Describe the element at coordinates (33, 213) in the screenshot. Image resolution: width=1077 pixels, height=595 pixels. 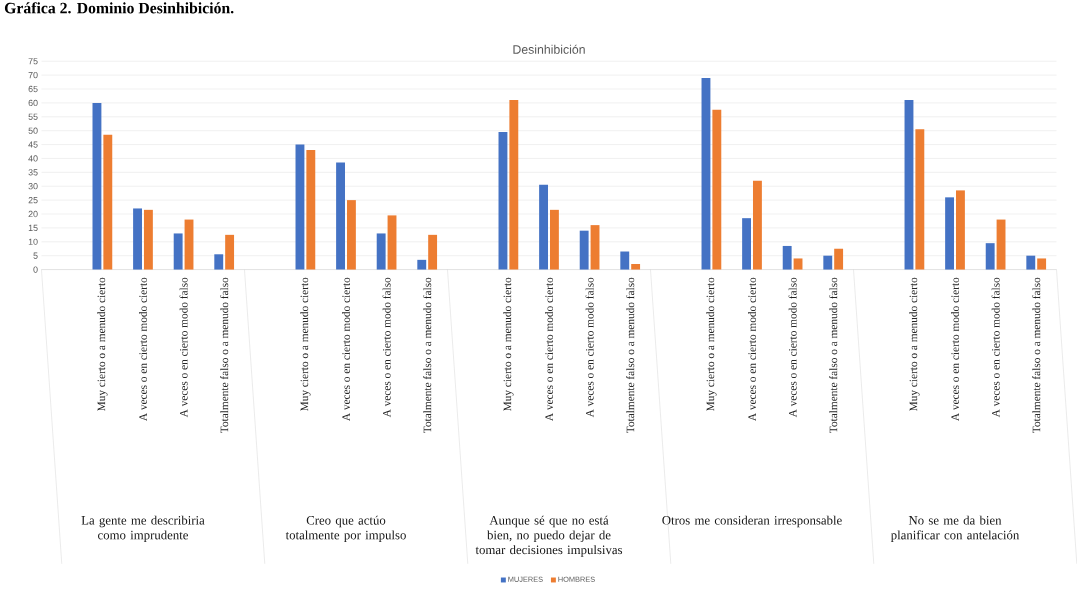
I see `y-tick-label: 20` at that location.